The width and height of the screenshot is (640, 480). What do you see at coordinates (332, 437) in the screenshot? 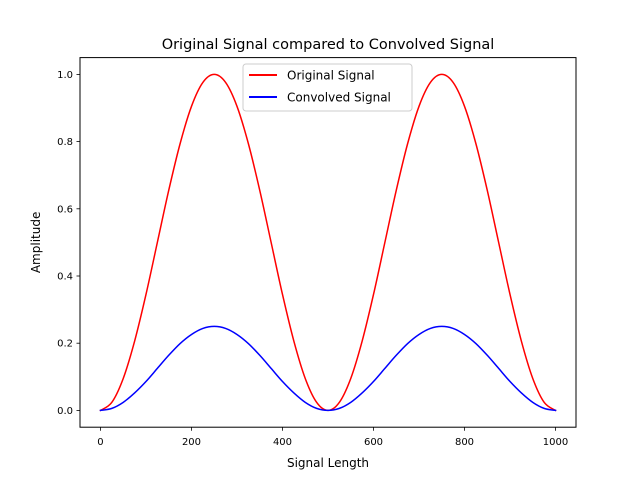
I see `x-axis-ticks: 0 200 400 600 800 1000` at bounding box center [332, 437].